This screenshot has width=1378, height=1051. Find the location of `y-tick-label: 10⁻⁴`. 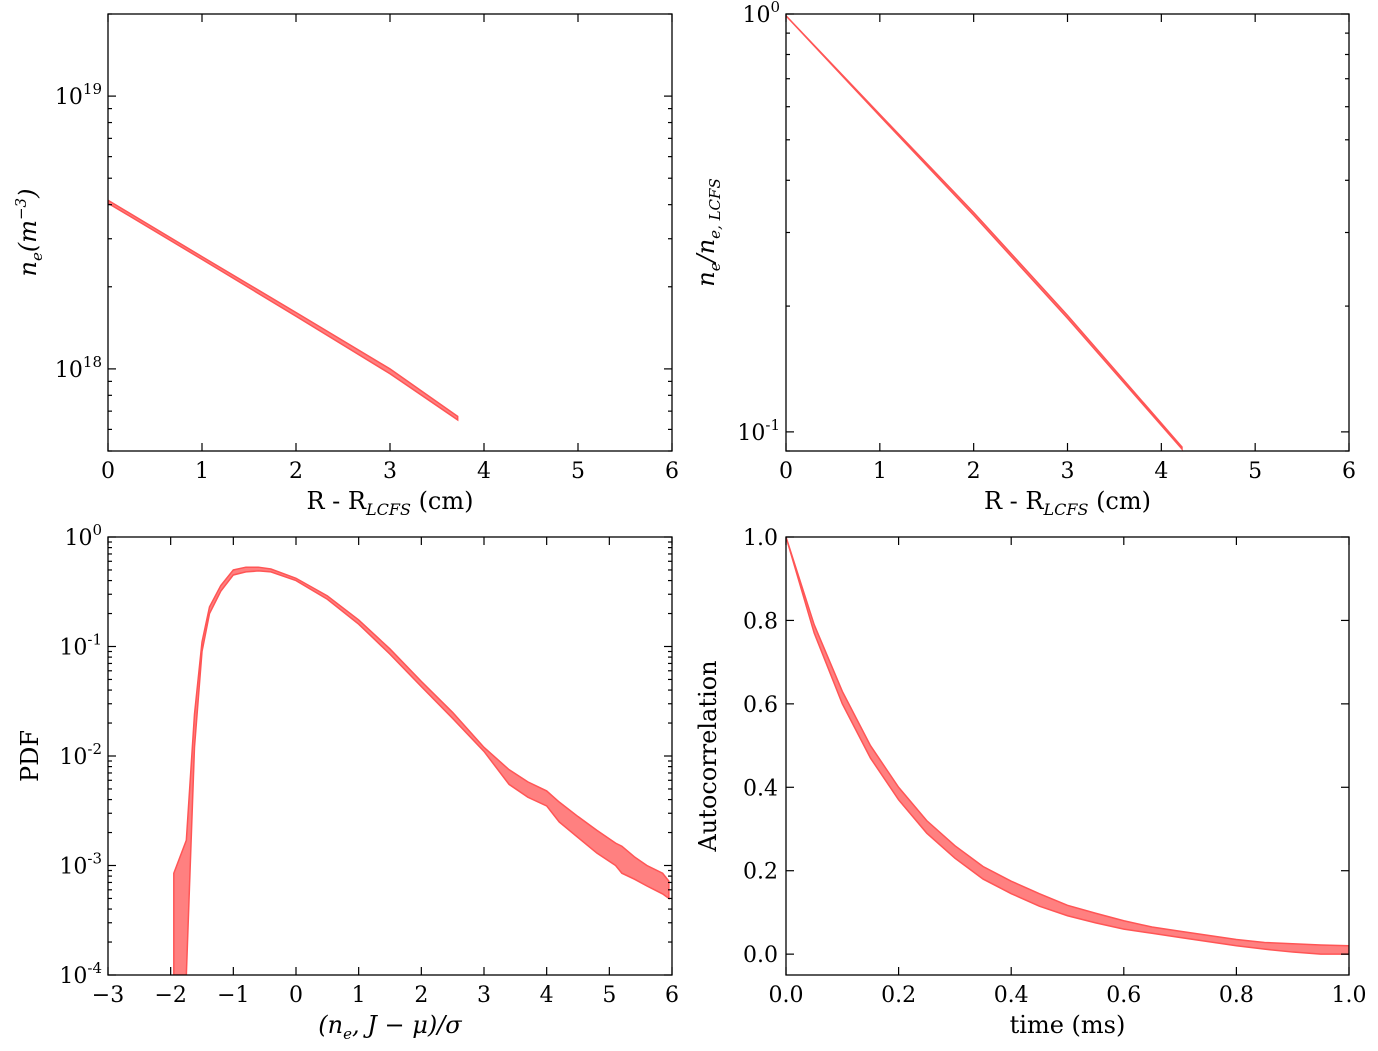

y-tick-label: 10⁻⁴ is located at coordinates (80, 974).